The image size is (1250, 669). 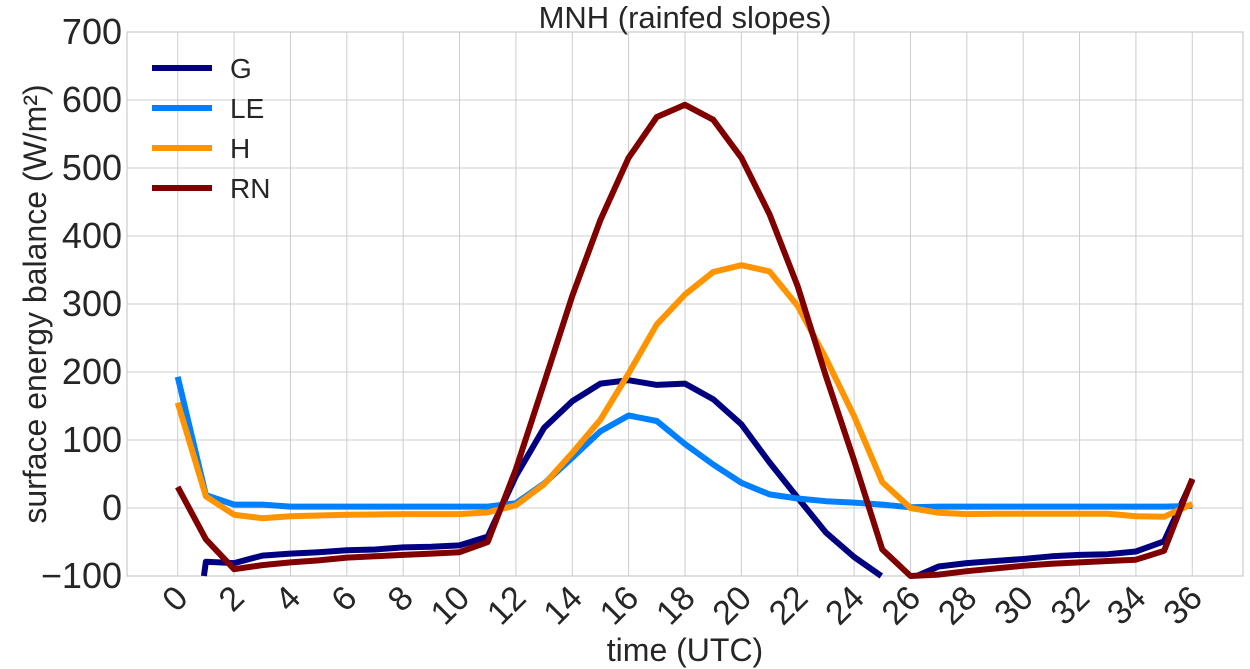 I want to click on x-axis-label: time (UTC), so click(x=685, y=650).